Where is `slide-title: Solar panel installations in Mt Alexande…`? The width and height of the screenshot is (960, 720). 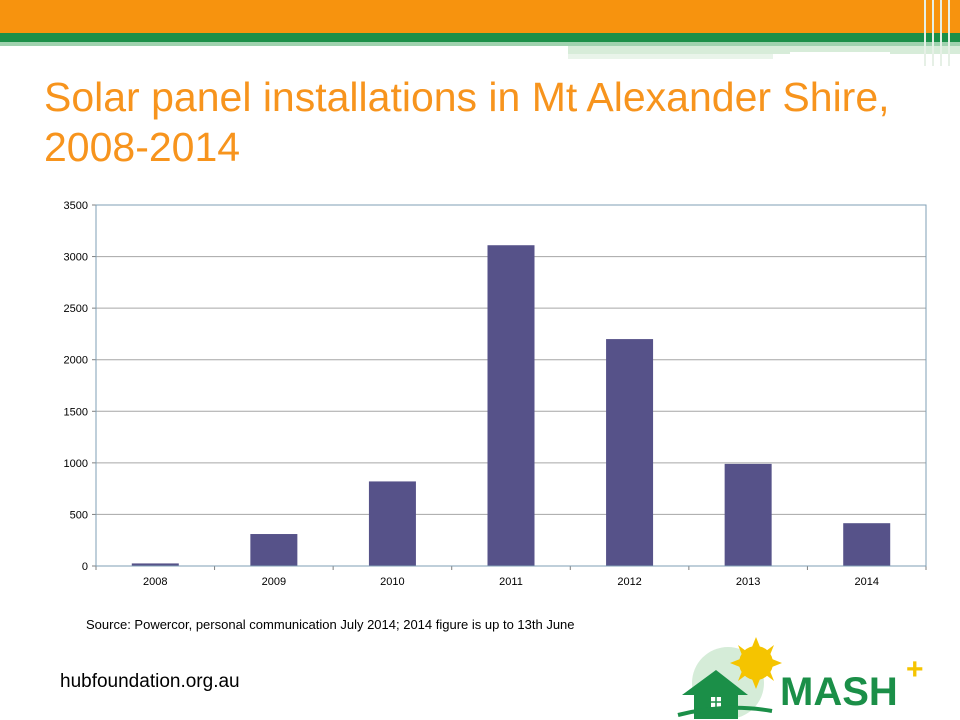 slide-title: Solar panel installations in Mt Alexande… is located at coordinates (467, 122).